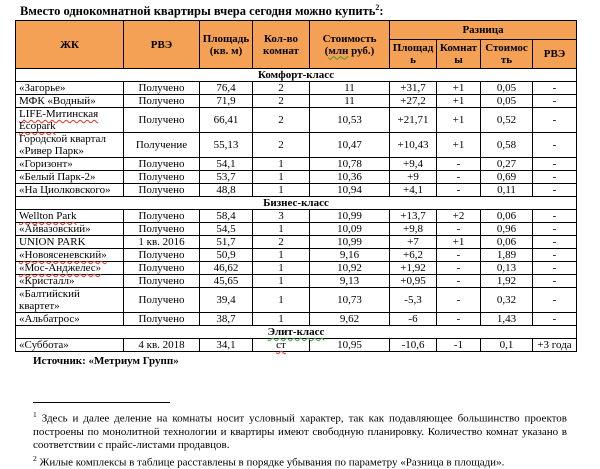  Describe the element at coordinates (413, 255) in the screenshot. I see `cell-diff-area: +6,2` at that location.